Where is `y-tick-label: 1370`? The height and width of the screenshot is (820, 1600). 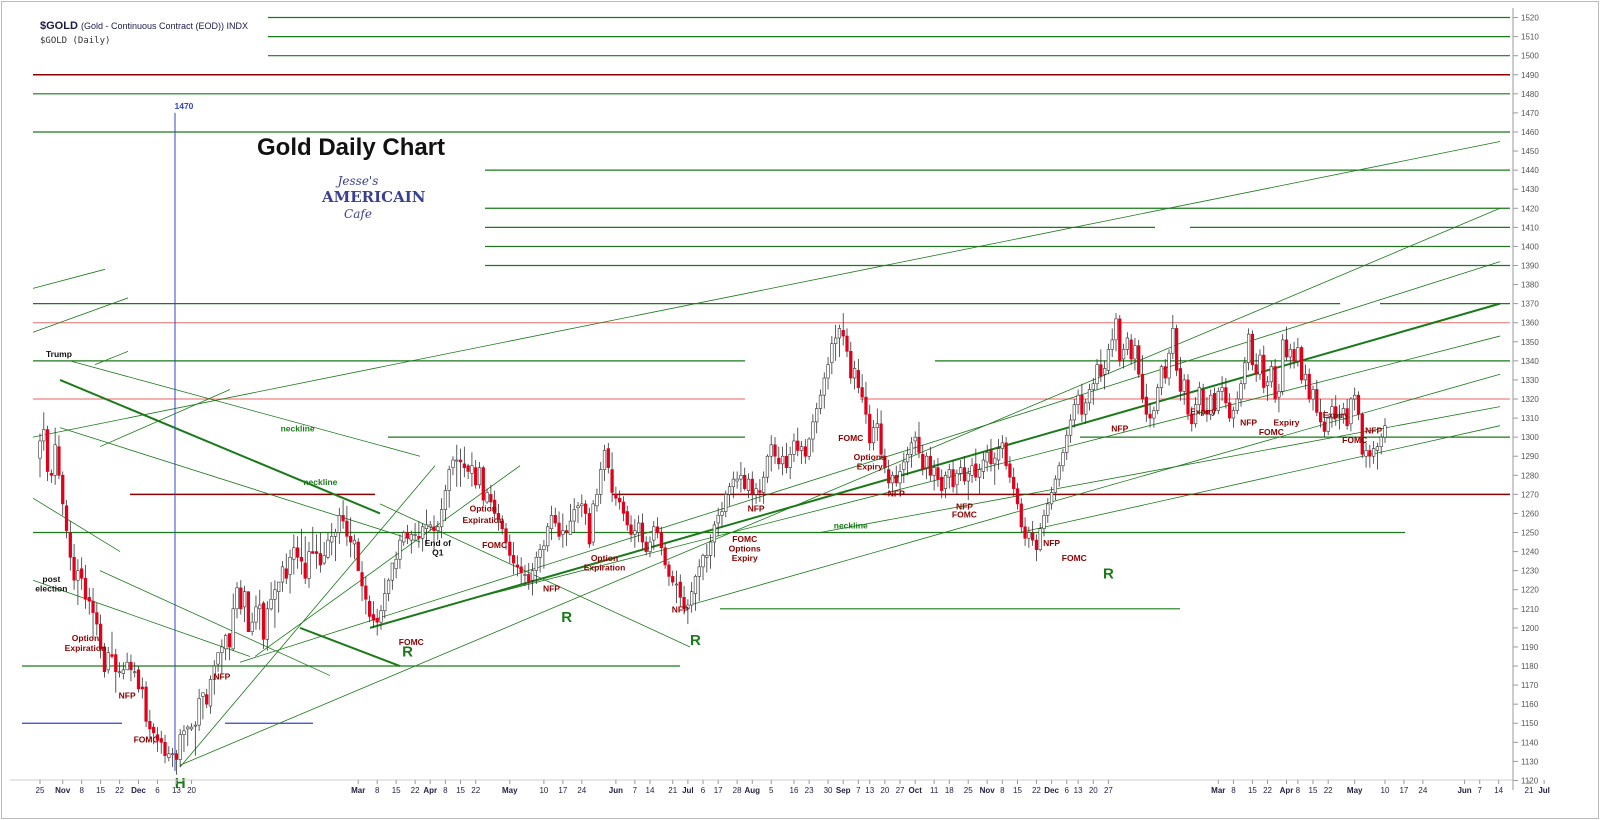 y-tick-label: 1370 is located at coordinates (1530, 304).